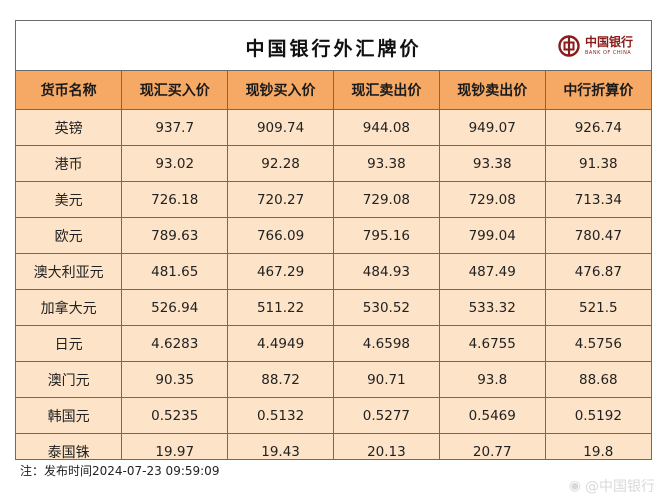 The image size is (665, 500). Describe the element at coordinates (69, 271) in the screenshot. I see `currency-name: 澳大利亚元` at that location.